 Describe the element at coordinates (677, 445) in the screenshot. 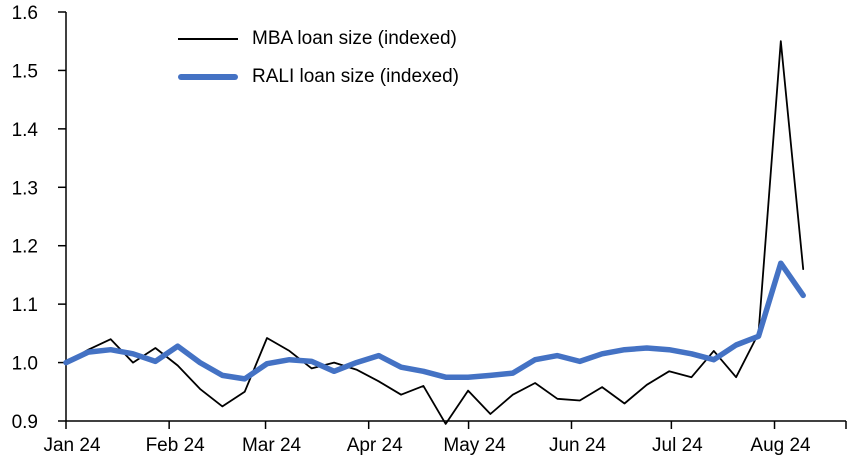

I see `x-tick-label: Jul 24` at that location.